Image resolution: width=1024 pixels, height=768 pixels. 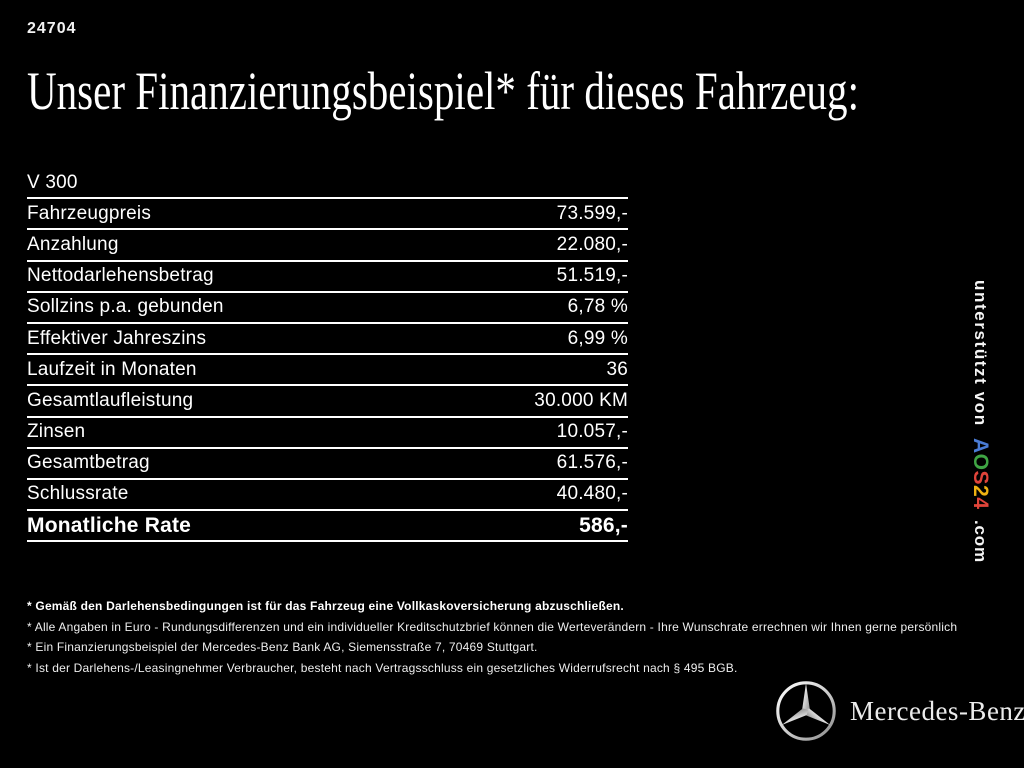 What do you see at coordinates (592, 213) in the screenshot?
I see `row-value: 73.599,-` at bounding box center [592, 213].